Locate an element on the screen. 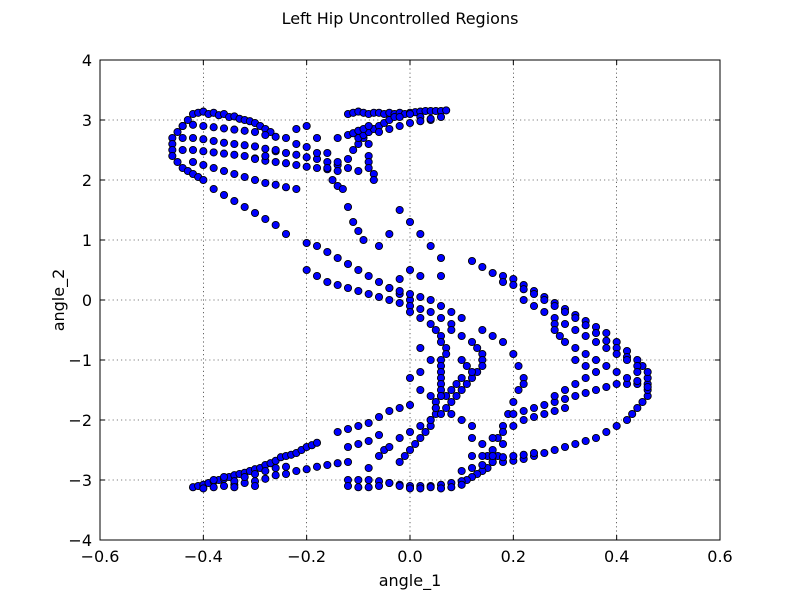  y-tick-label: −1 is located at coordinates (80, 360).